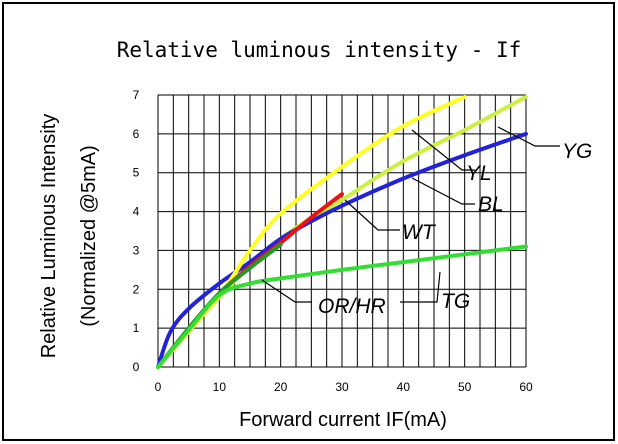 Image resolution: width=618 pixels, height=444 pixels. Describe the element at coordinates (419, 232) in the screenshot. I see `series-label-WT: WT` at that location.